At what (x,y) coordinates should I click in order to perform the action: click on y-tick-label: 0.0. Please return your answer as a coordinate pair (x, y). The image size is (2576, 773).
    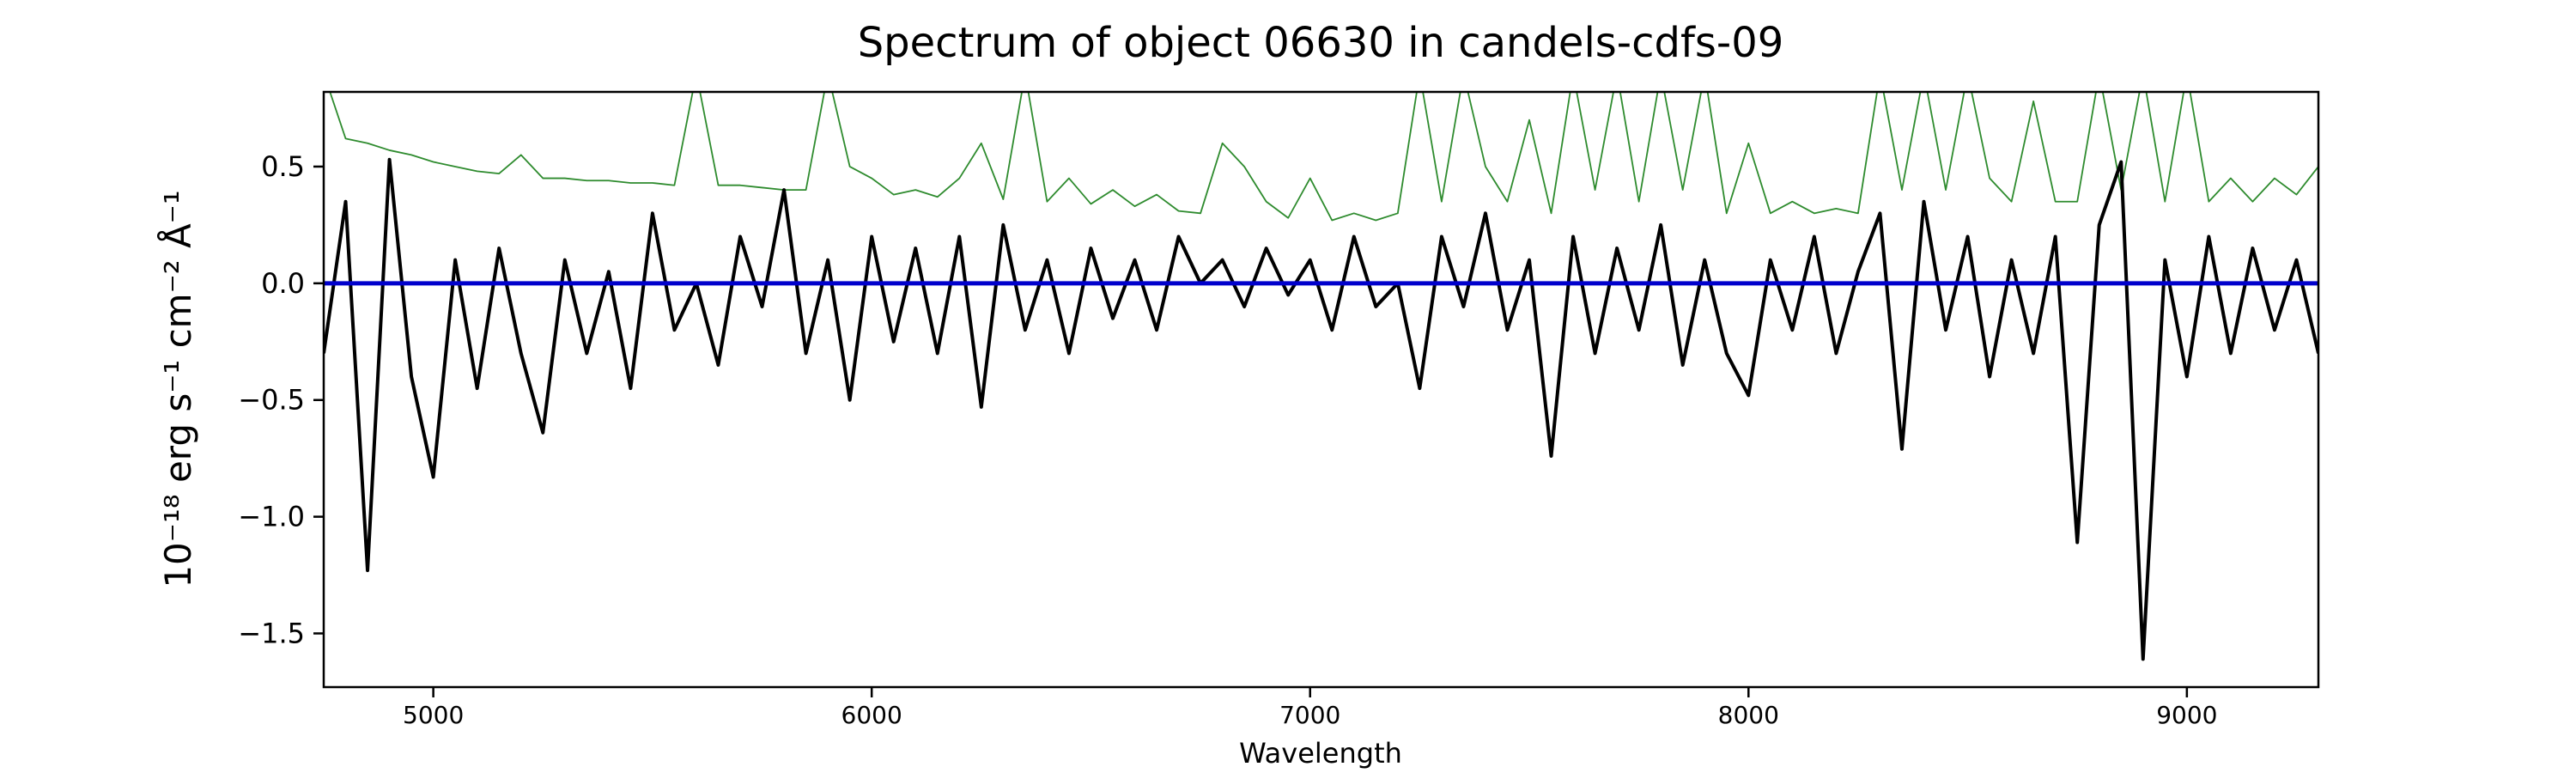
    Looking at the image, I should click on (283, 283).